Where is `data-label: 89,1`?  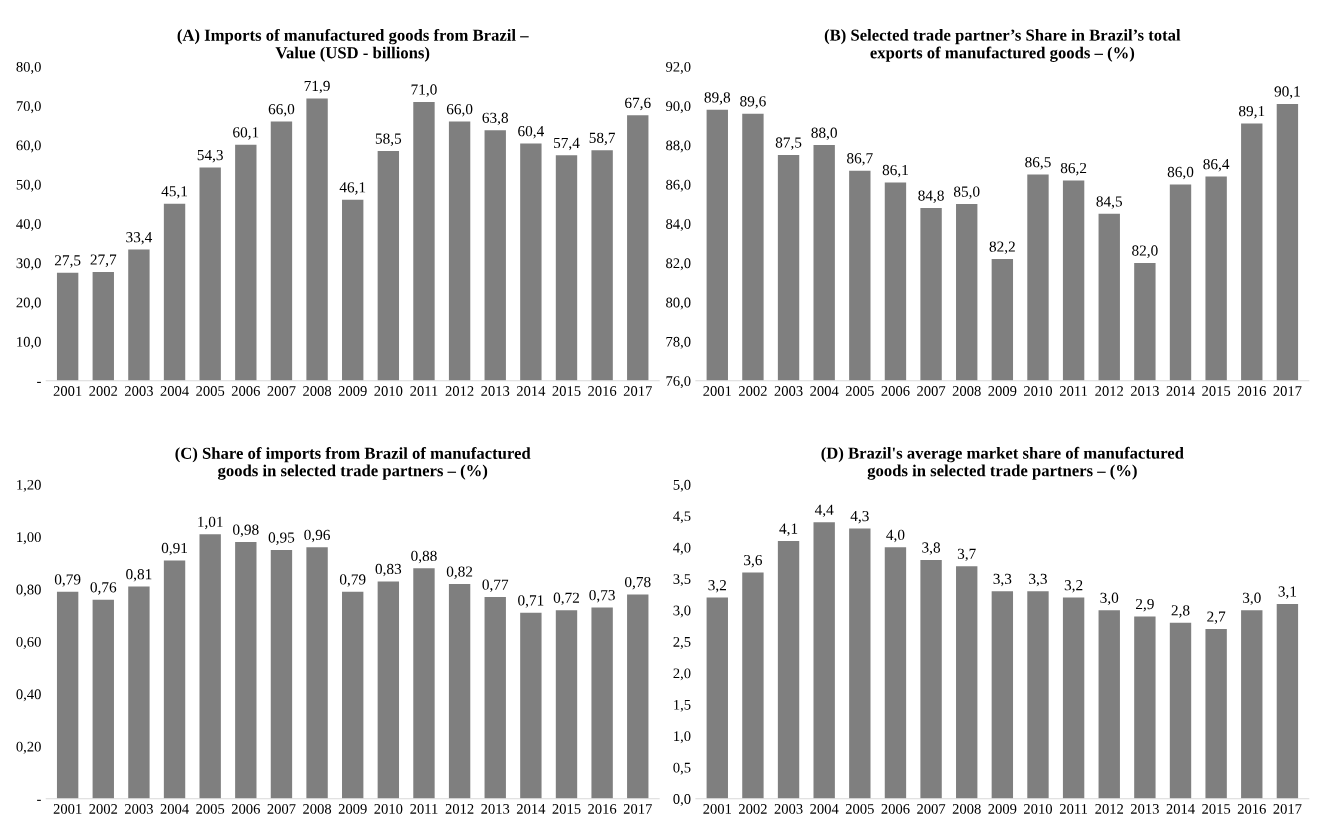
data-label: 89,1 is located at coordinates (1251, 112).